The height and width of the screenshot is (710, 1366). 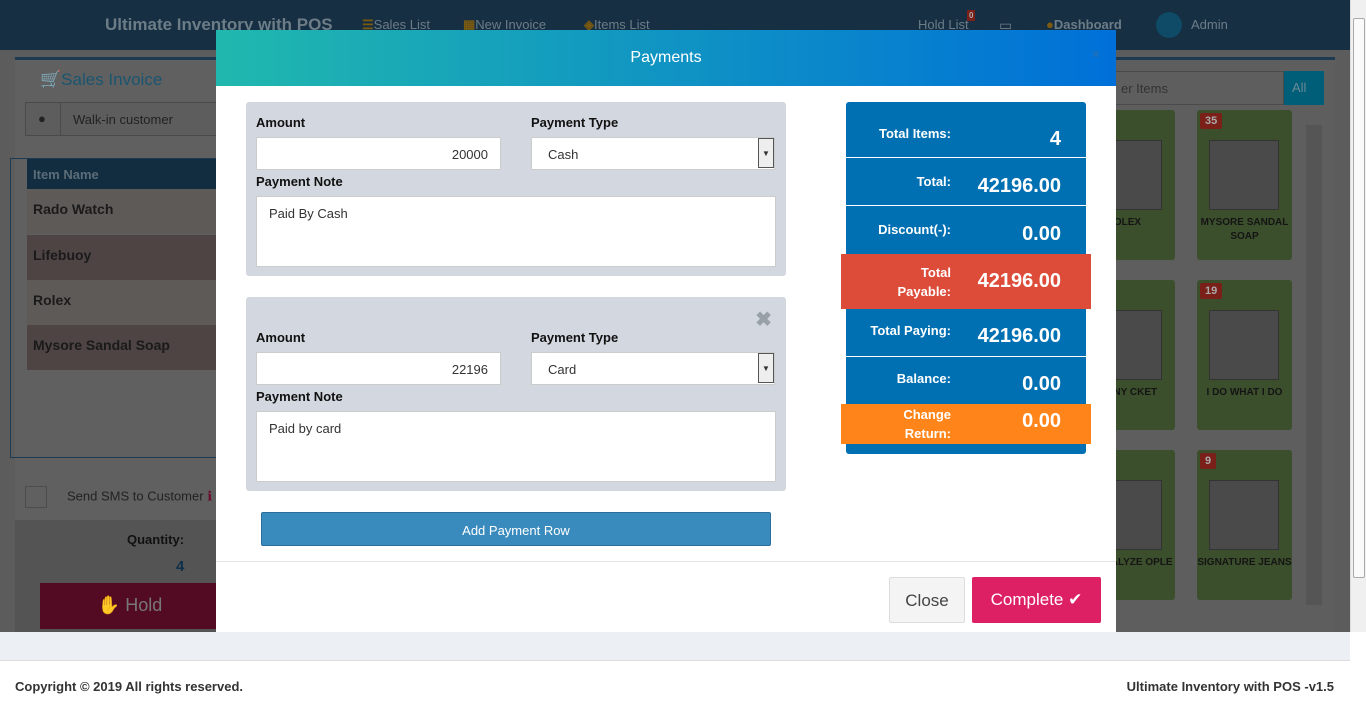 I want to click on item-card: W TO ALYZE OPLE, so click(x=1127, y=525).